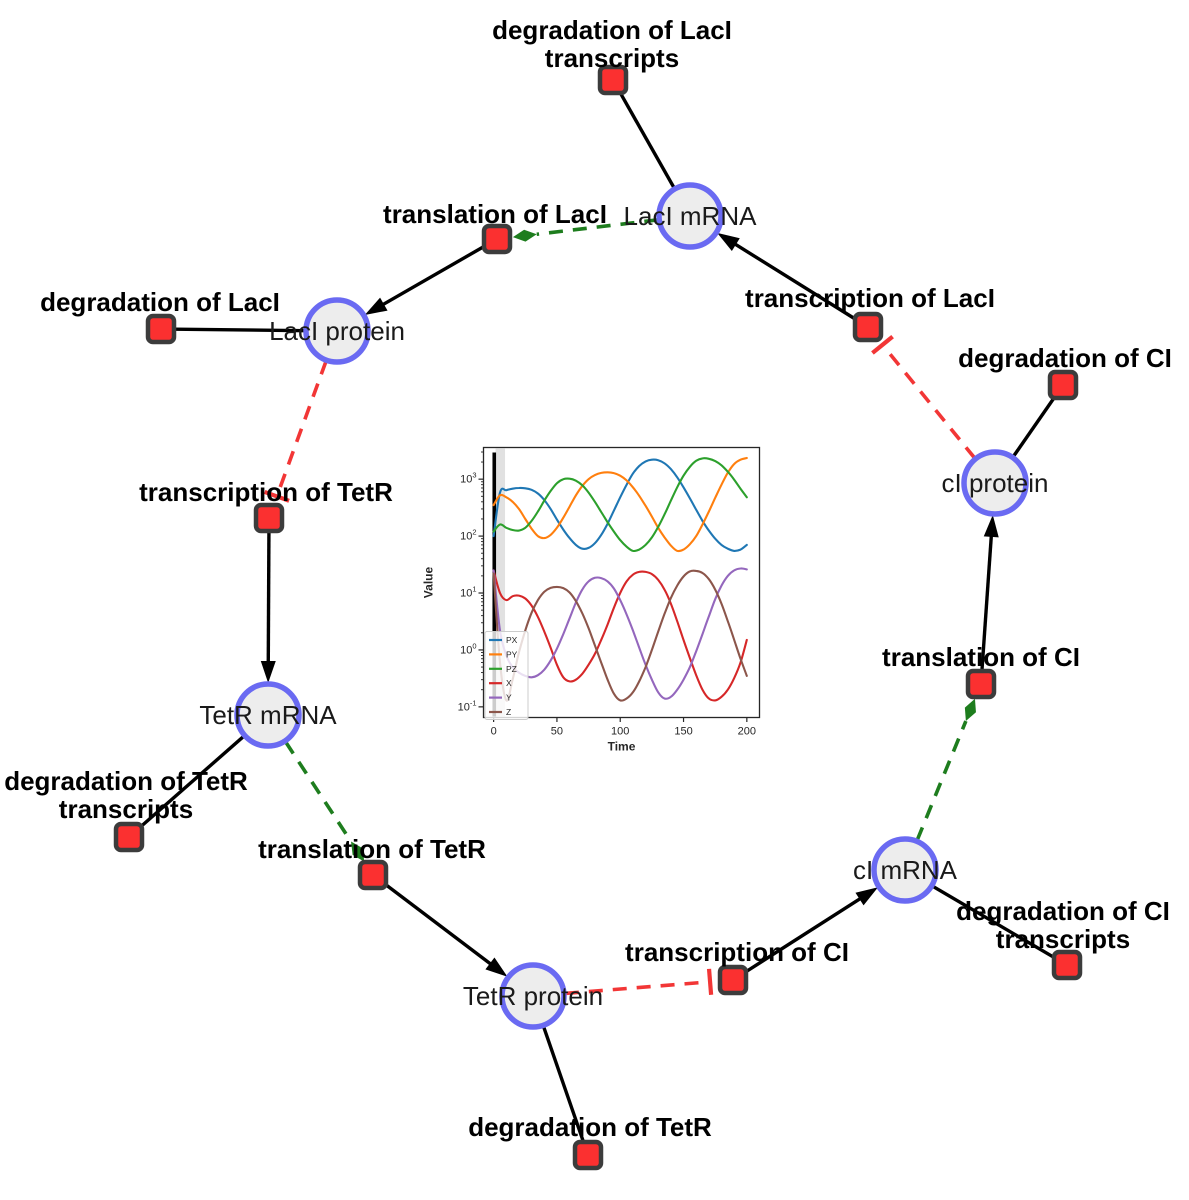 This screenshot has width=1189, height=1200. I want to click on reaction-node-translation-laci, so click(497, 239).